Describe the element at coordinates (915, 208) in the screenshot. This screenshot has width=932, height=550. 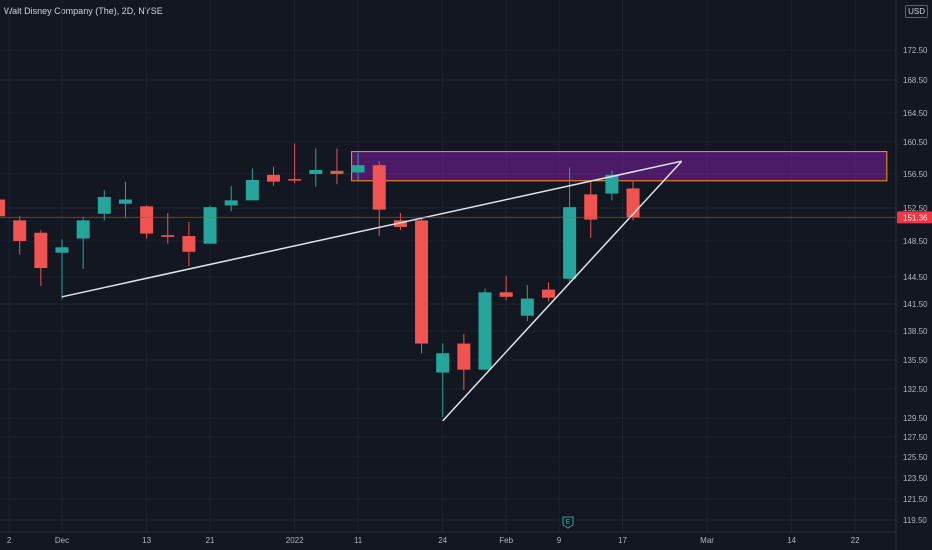
I see `price-tick-label: 152.50` at that location.